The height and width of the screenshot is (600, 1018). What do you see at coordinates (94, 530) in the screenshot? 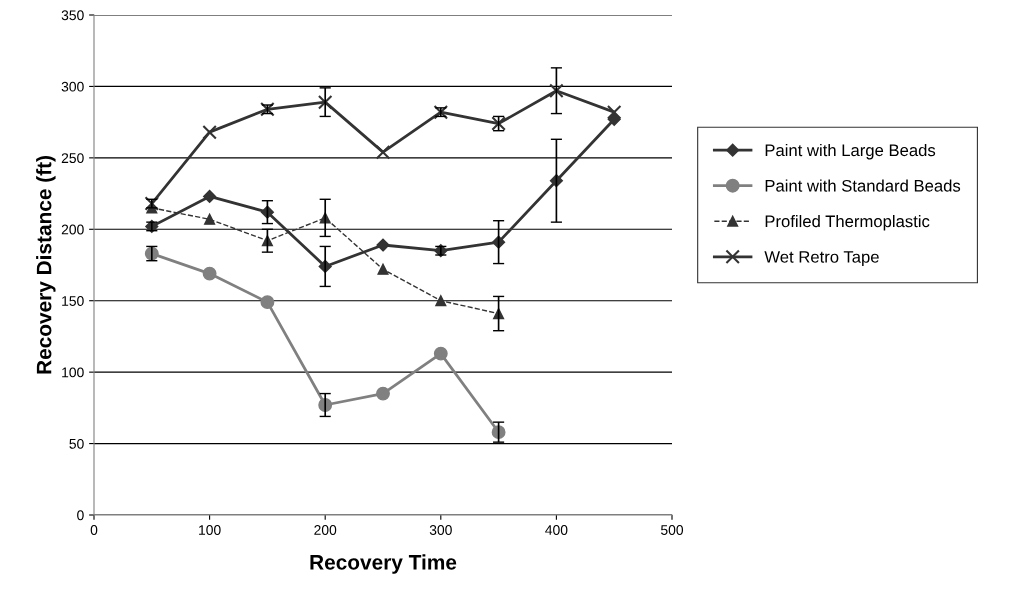
I see `x-tick-label: 0` at bounding box center [94, 530].